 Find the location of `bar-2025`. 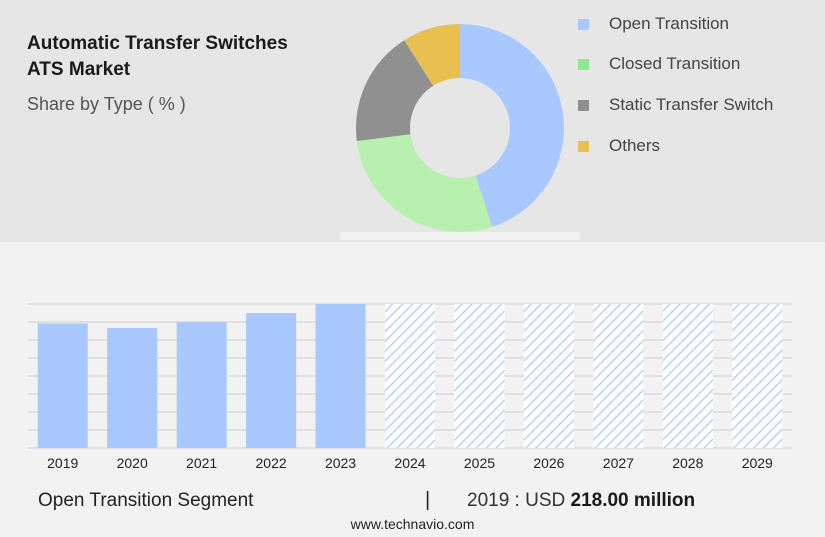

bar-2025 is located at coordinates (479, 376).